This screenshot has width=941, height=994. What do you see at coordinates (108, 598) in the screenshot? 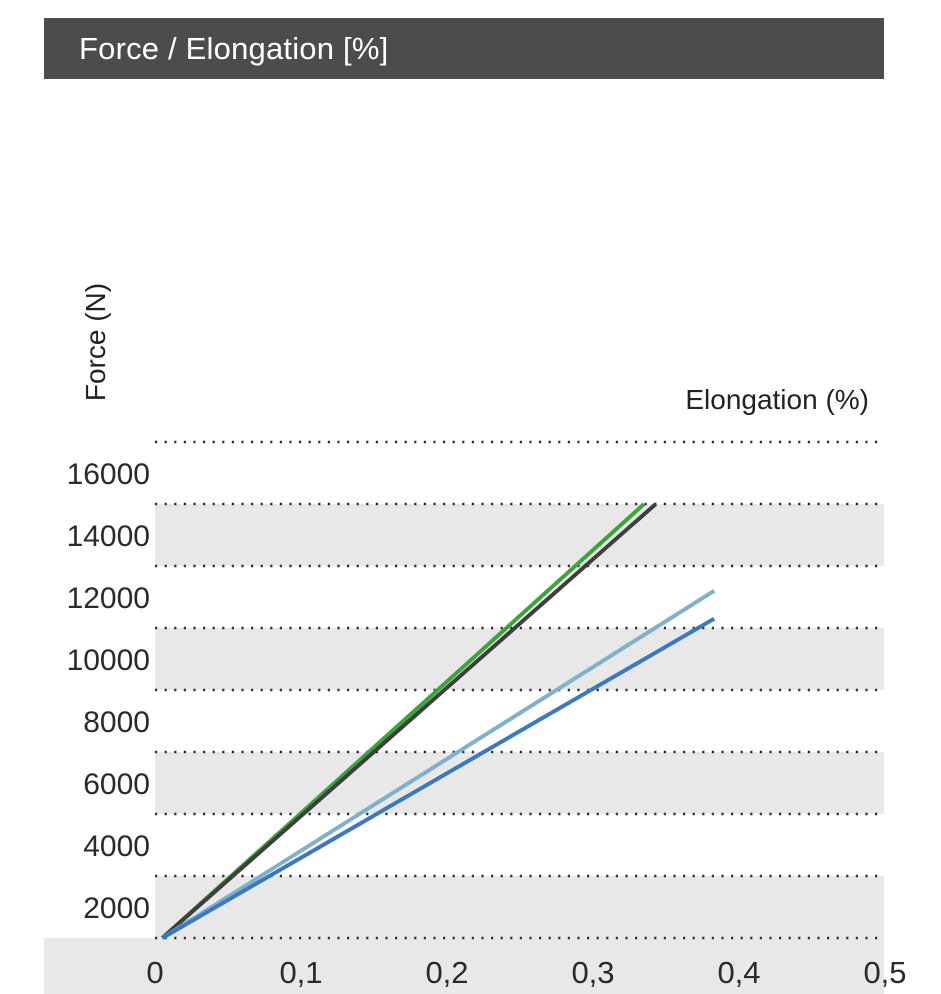
I see `y-tick-label: 12000` at bounding box center [108, 598].